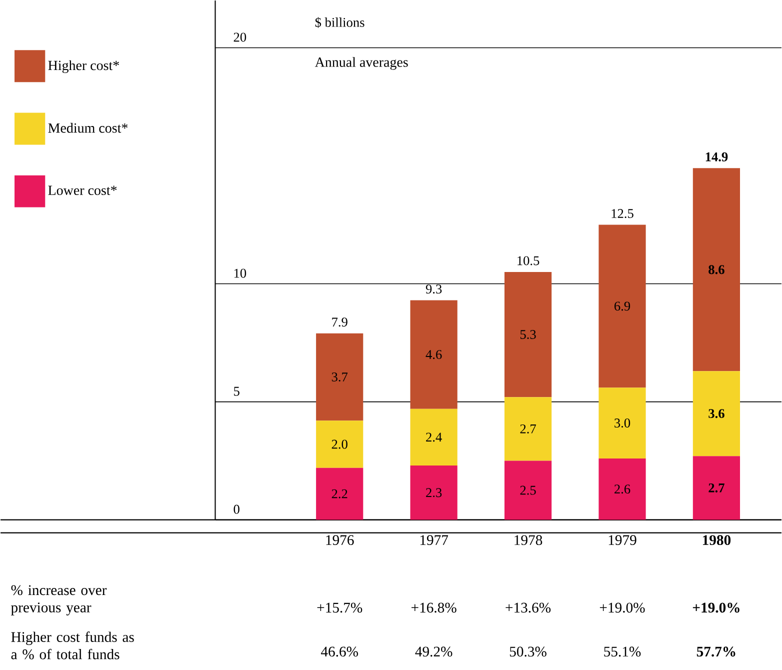  I want to click on x-tick-label: 1976, so click(340, 540).